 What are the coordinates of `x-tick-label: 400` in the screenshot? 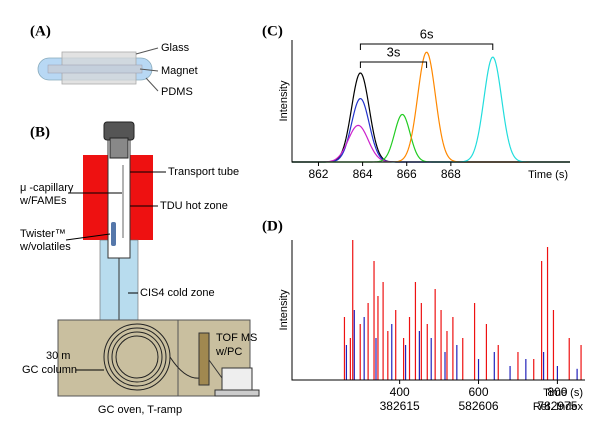 It's located at (400, 392).